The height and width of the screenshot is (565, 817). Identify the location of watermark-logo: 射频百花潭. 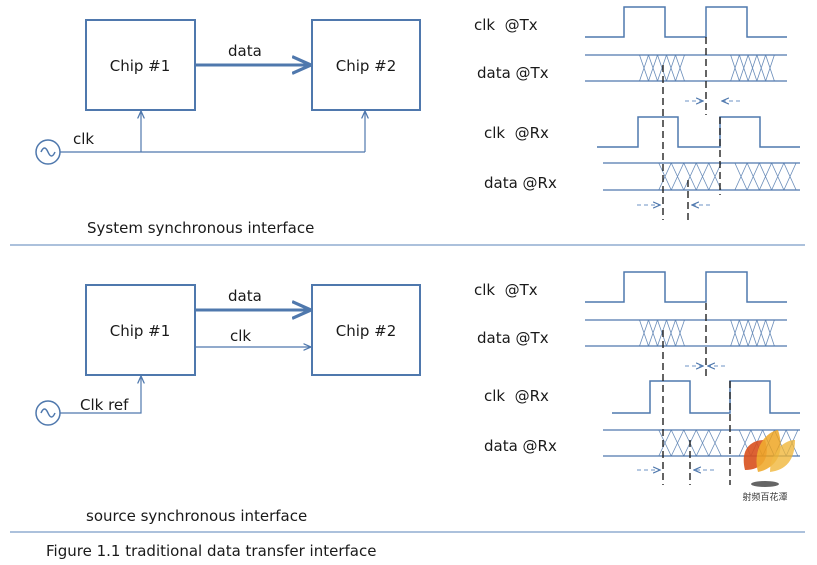
(768, 466).